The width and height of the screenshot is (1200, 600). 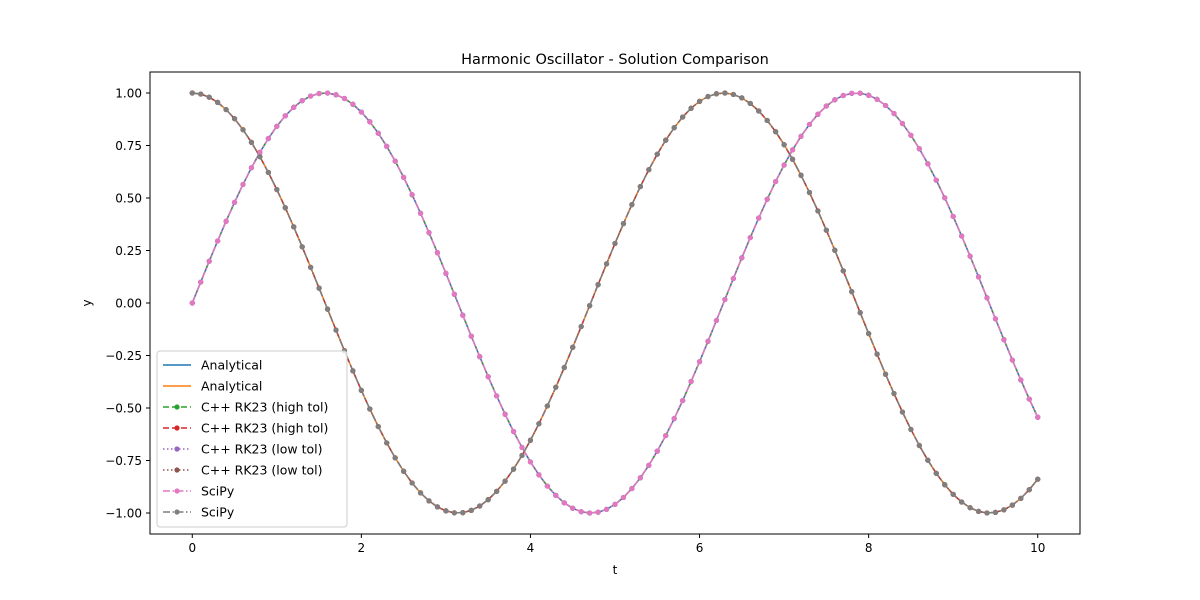 What do you see at coordinates (700, 548) in the screenshot?
I see `x-tick-label: 6` at bounding box center [700, 548].